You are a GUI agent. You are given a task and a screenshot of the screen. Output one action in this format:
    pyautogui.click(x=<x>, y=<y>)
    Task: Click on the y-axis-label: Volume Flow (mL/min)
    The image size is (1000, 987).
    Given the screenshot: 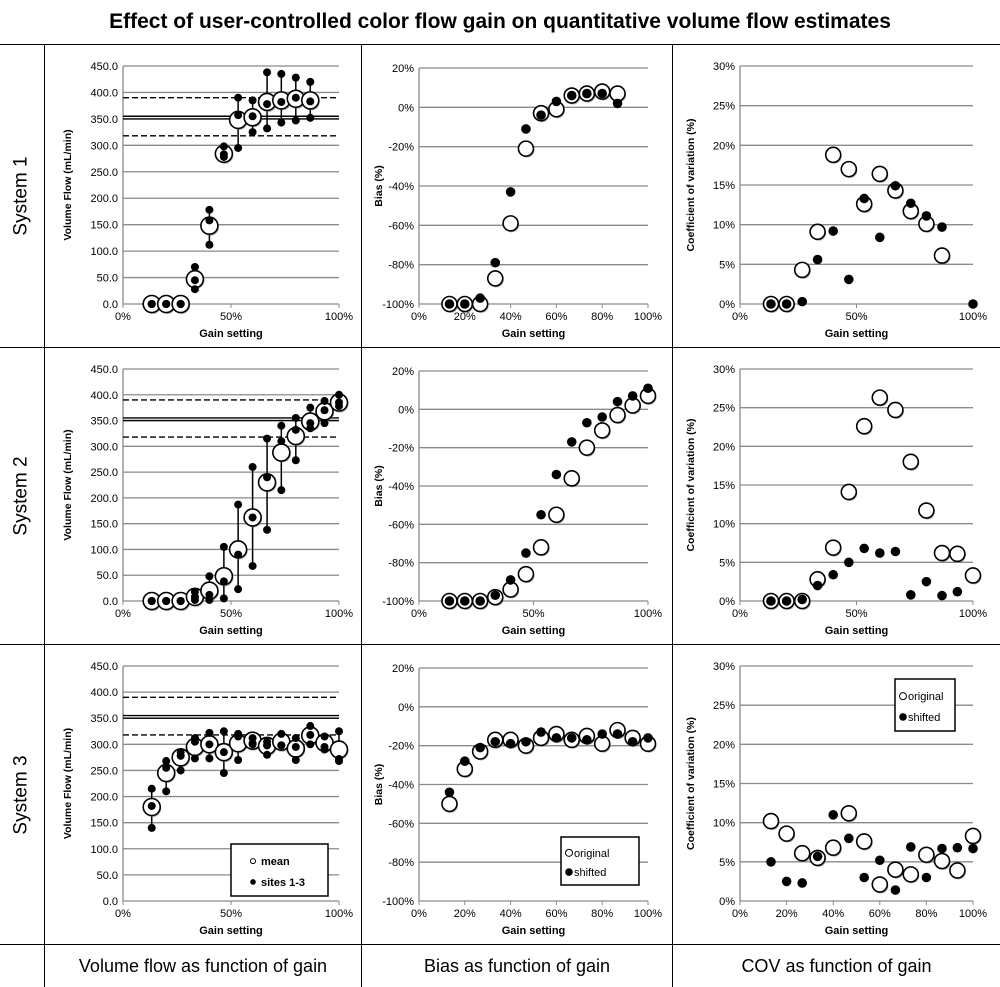 What is the action you would take?
    pyautogui.click(x=68, y=484)
    